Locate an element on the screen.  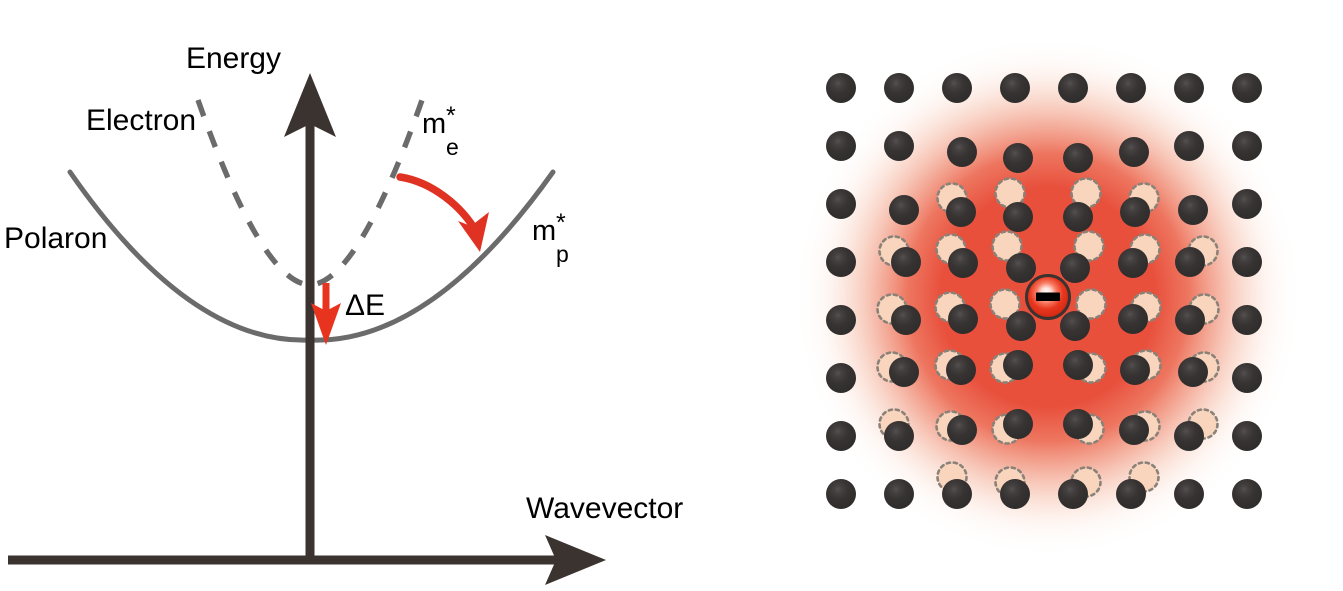
delta-e-label: ΔE is located at coordinates (365, 305).